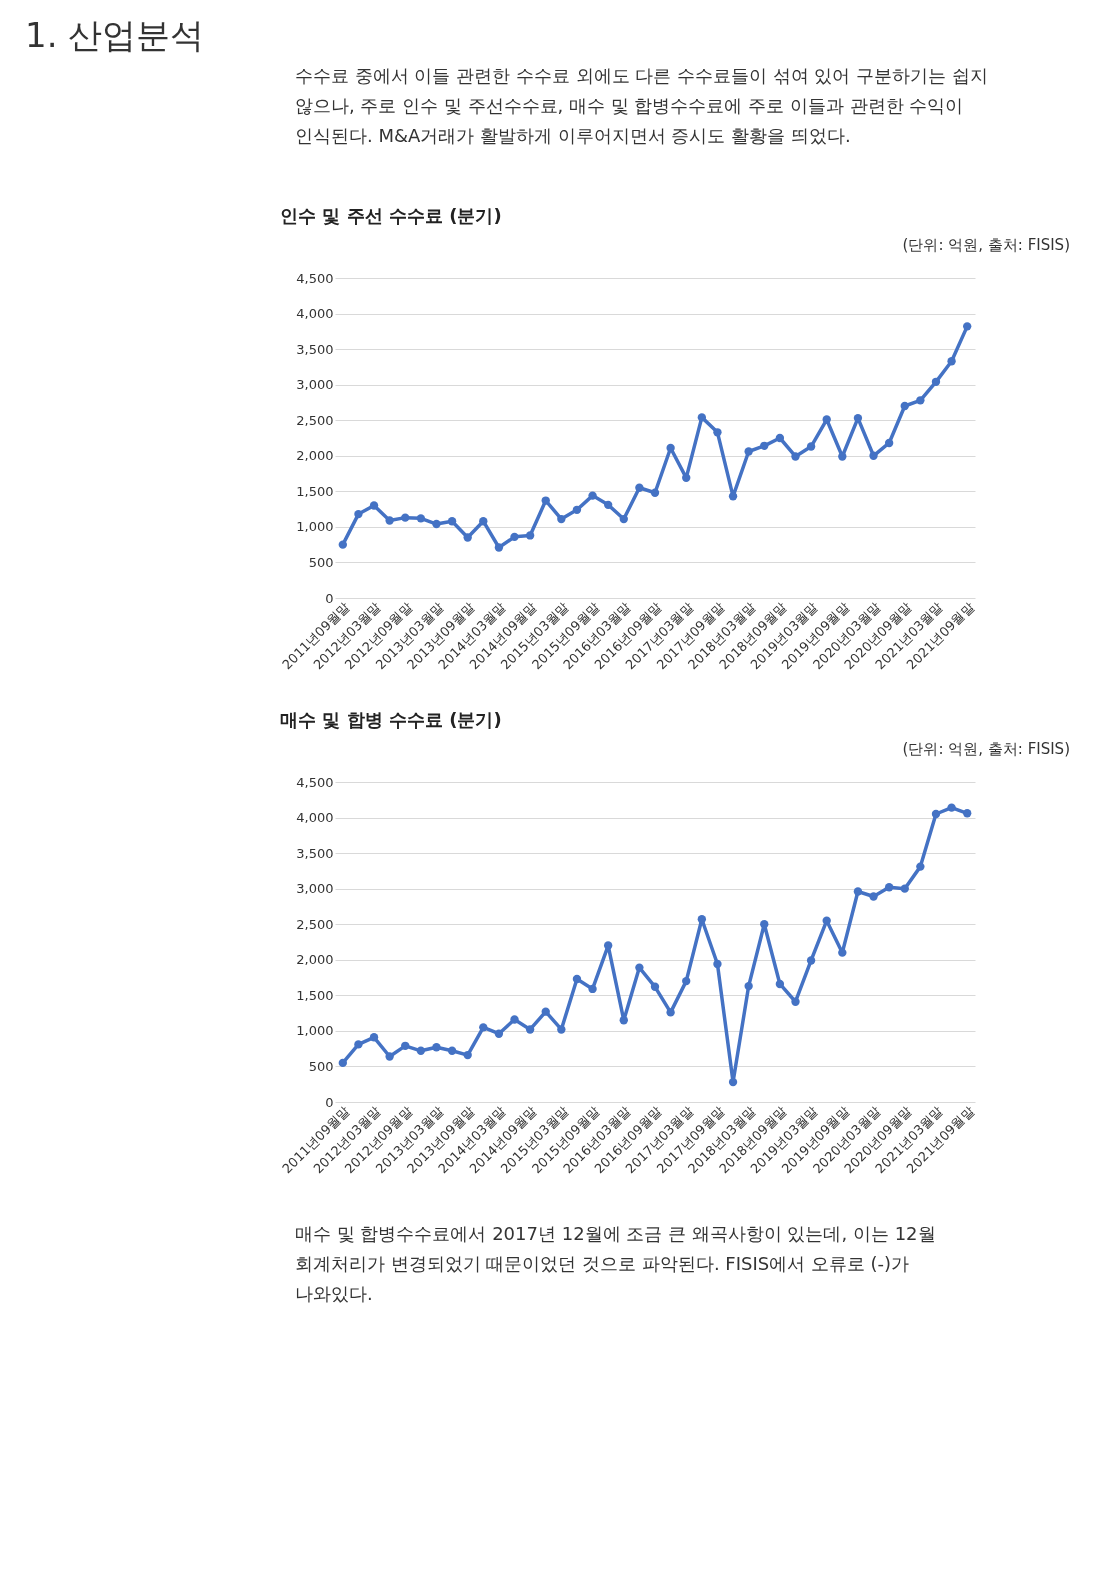 This screenshot has width=1119, height=1570. I want to click on text: 매수 및 합병수수료에서 2017년 12월에 조금 큰 왜곡사항이 있는데, 이는 12월 회계처리가 변경되었기 때문이었던 것으로 파악된다. FISIS에서 오류로 (-)가 나와있다., so click(615, 1263).